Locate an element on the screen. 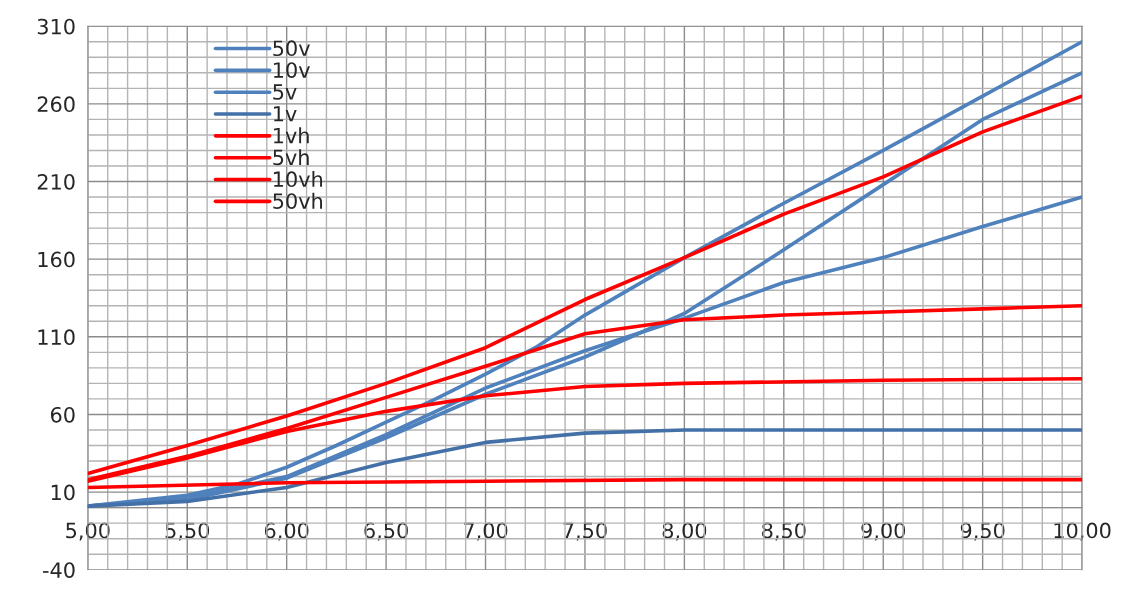 Image resolution: width=1126 pixels, height=610 pixels. legend-label: 50vh is located at coordinates (297, 200).